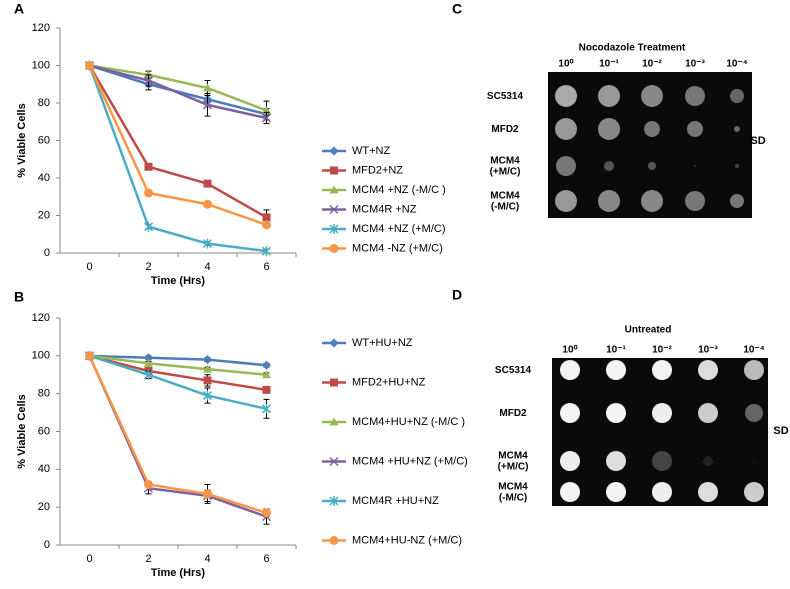  Describe the element at coordinates (44, 215) in the screenshot. I see `y-tick-label: 20` at that location.